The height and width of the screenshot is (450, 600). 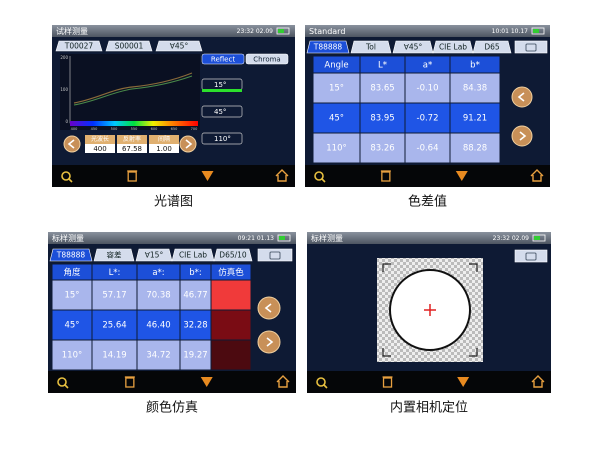 What do you see at coordinates (231, 272) in the screenshot?
I see `header-text: 仿真色` at bounding box center [231, 272].